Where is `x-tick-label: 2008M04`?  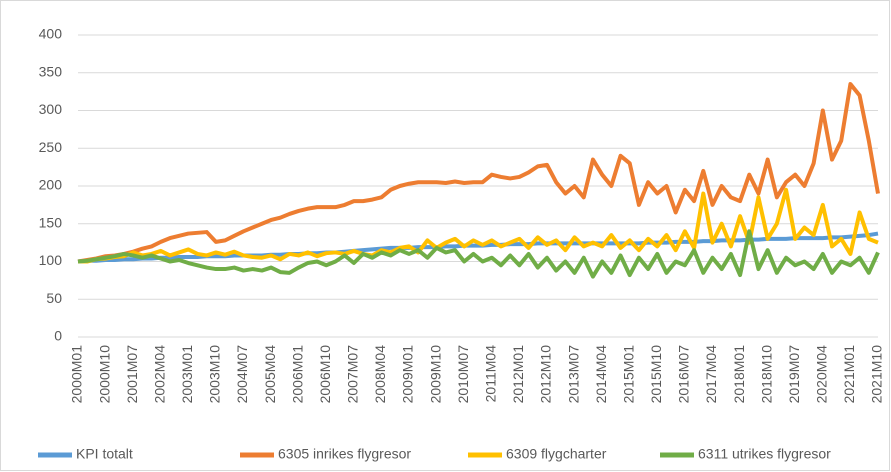 x-tick-label: 2008M04 is located at coordinates (380, 374).